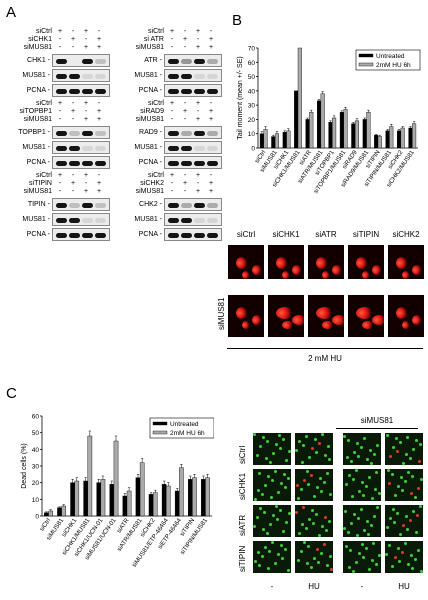 Image resolution: width=428 pixels, height=600 pixels. What do you see at coordinates (242, 525) in the screenshot?
I see `viability-row-label: siATR` at bounding box center [242, 525].